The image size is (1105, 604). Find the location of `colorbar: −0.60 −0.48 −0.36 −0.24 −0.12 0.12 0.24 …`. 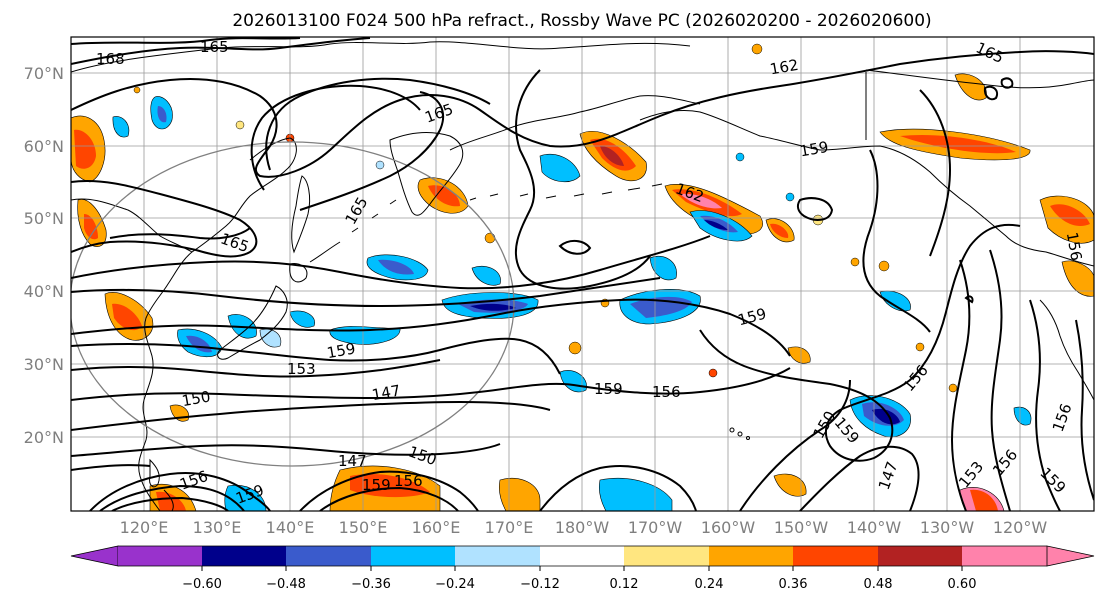

colorbar: −0.60 −0.48 −0.36 −0.24 −0.12 0.12 0.24 … is located at coordinates (582, 568).